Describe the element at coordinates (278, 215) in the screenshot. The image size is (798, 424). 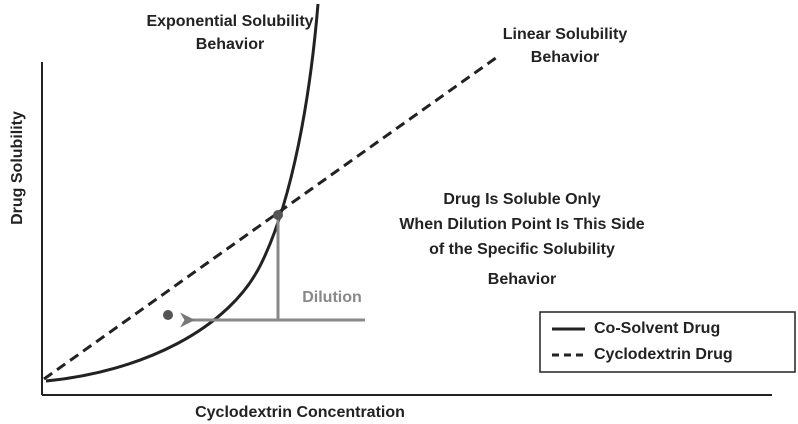
I see `intersection-point` at that location.